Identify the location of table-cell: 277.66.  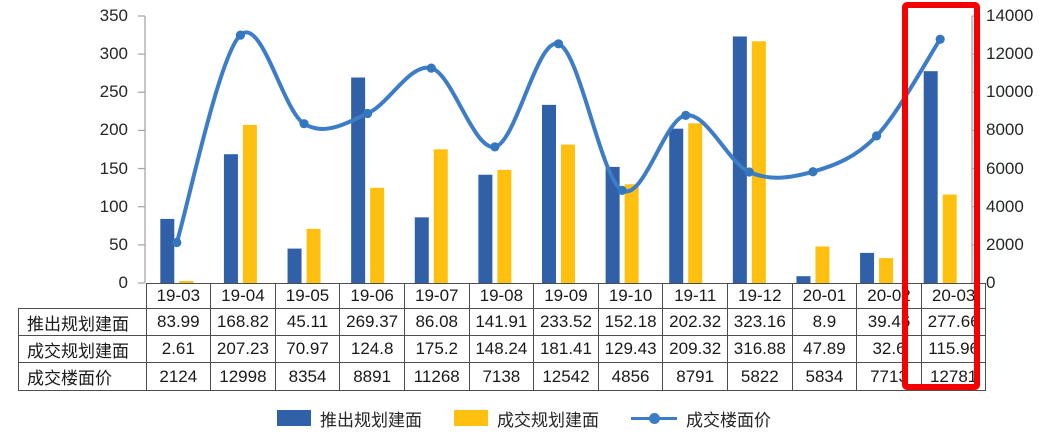
(953, 322).